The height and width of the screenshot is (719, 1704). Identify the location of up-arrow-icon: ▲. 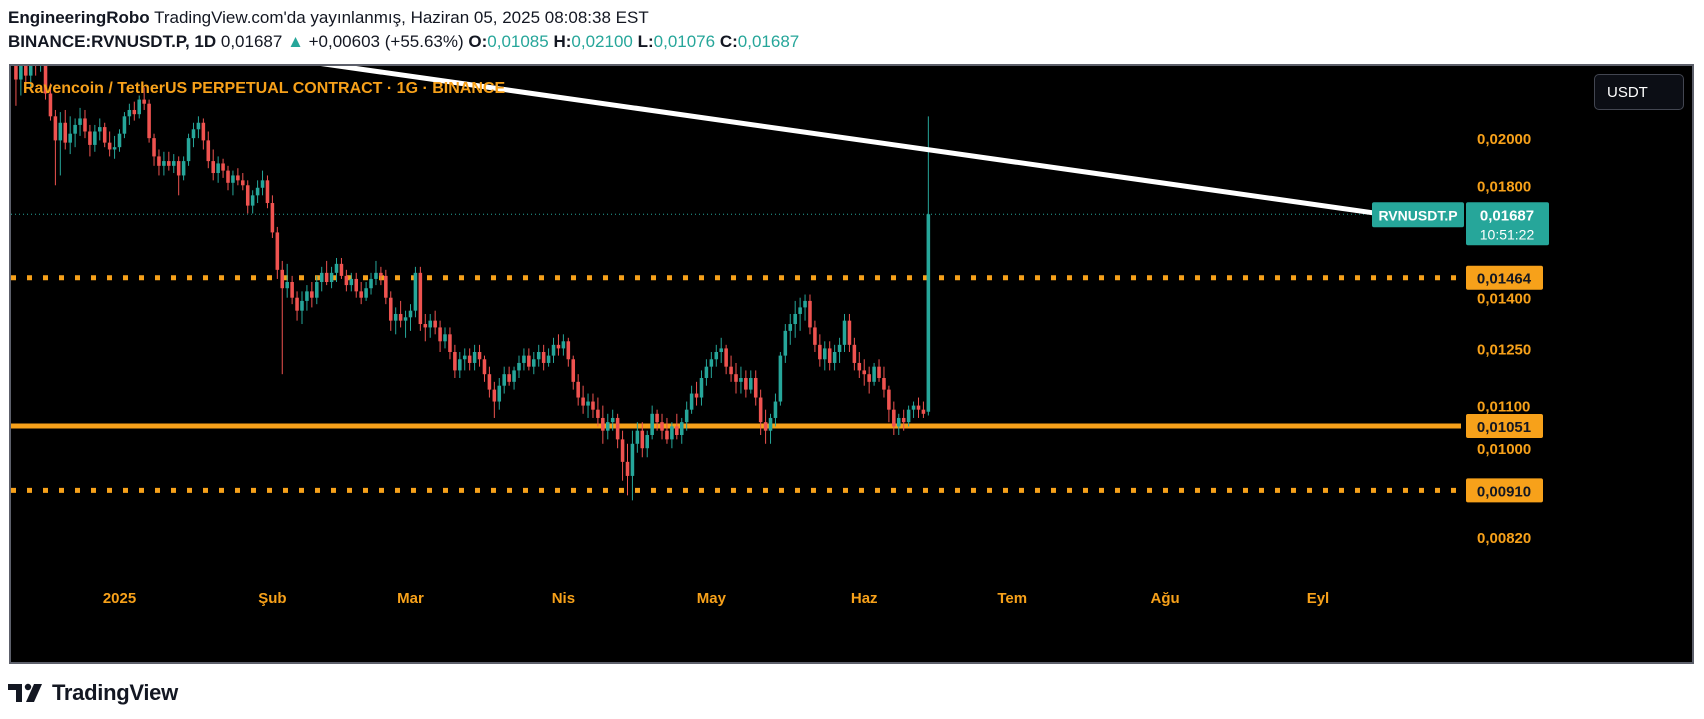
(295, 41).